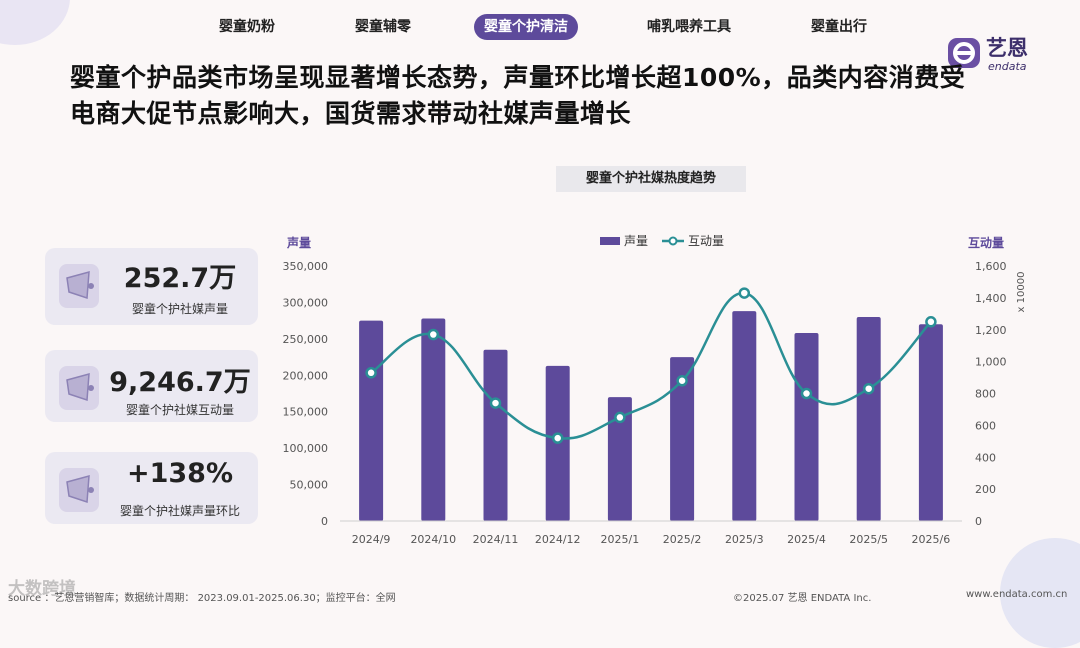 The height and width of the screenshot is (648, 1080). I want to click on kpi-card-growth: +138% 婴童个护社媒声量环比, so click(151, 488).